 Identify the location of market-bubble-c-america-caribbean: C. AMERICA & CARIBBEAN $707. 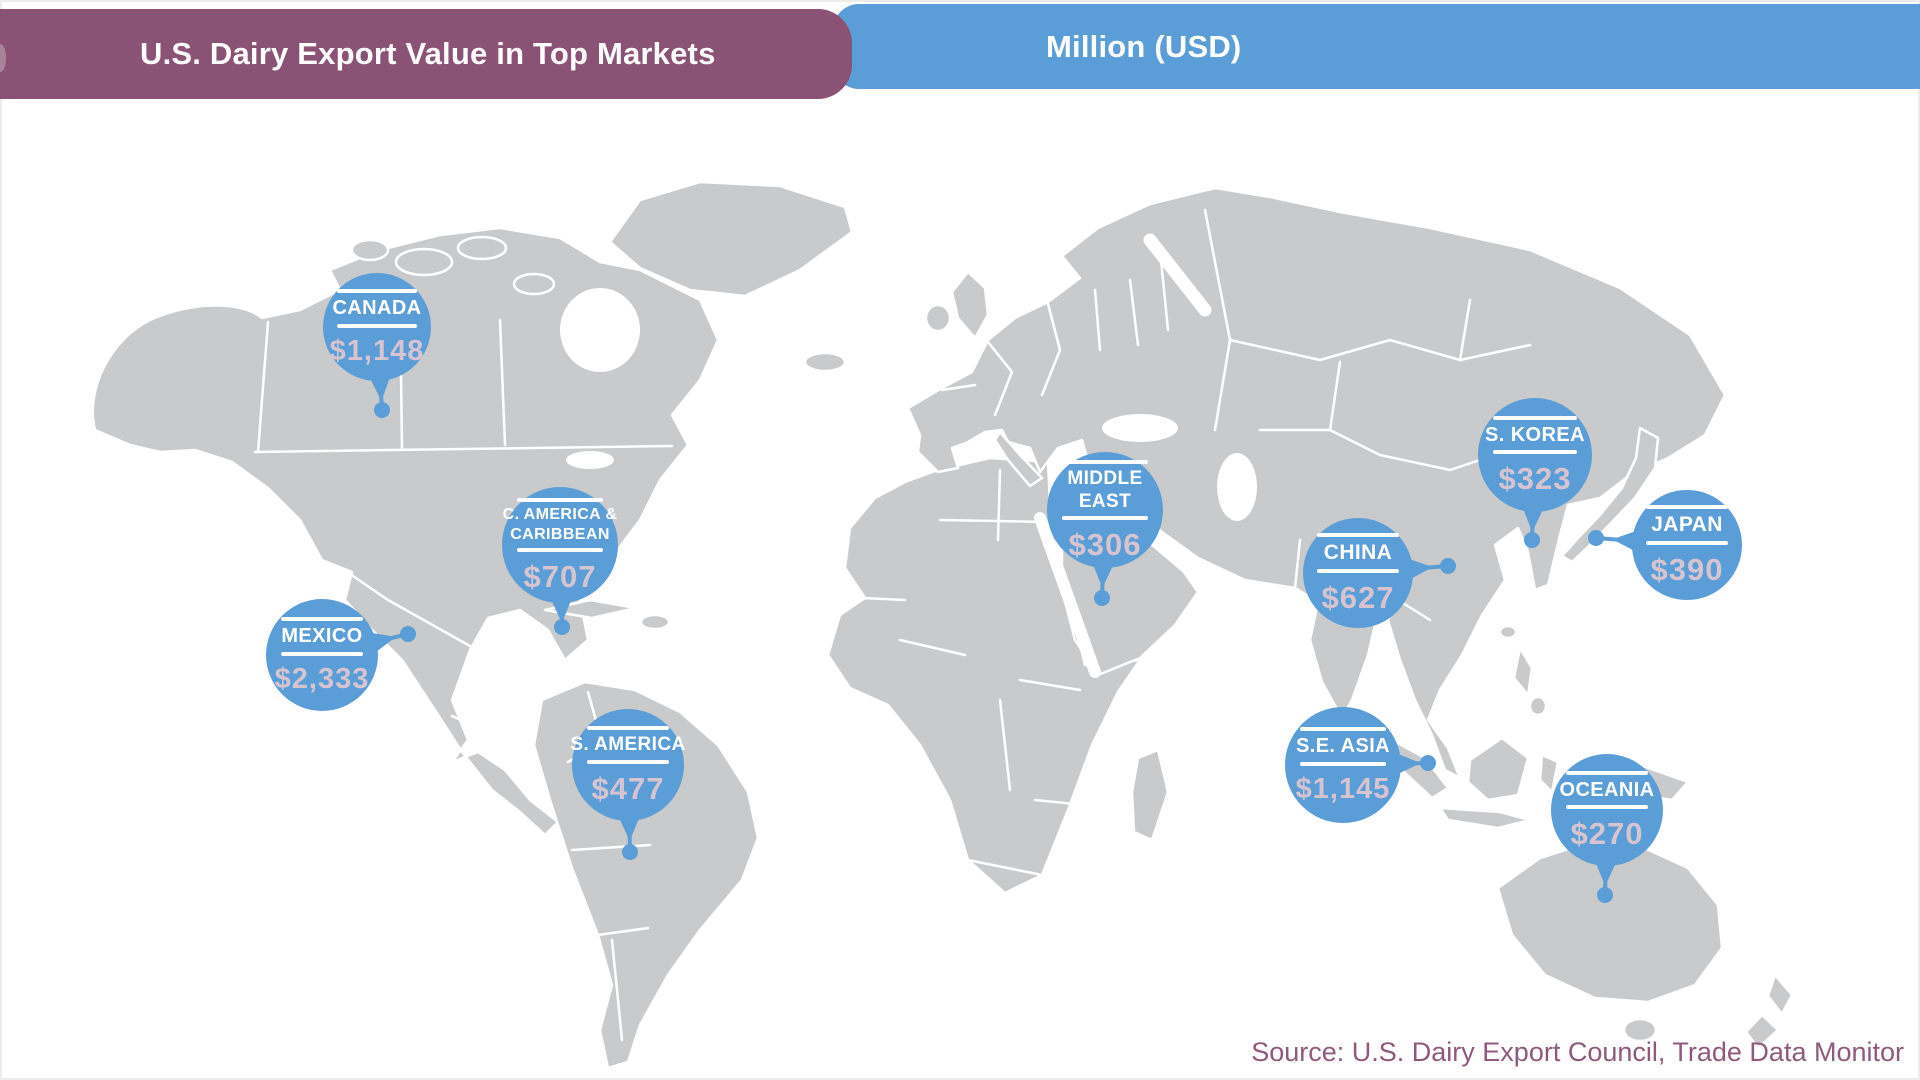
(560, 545).